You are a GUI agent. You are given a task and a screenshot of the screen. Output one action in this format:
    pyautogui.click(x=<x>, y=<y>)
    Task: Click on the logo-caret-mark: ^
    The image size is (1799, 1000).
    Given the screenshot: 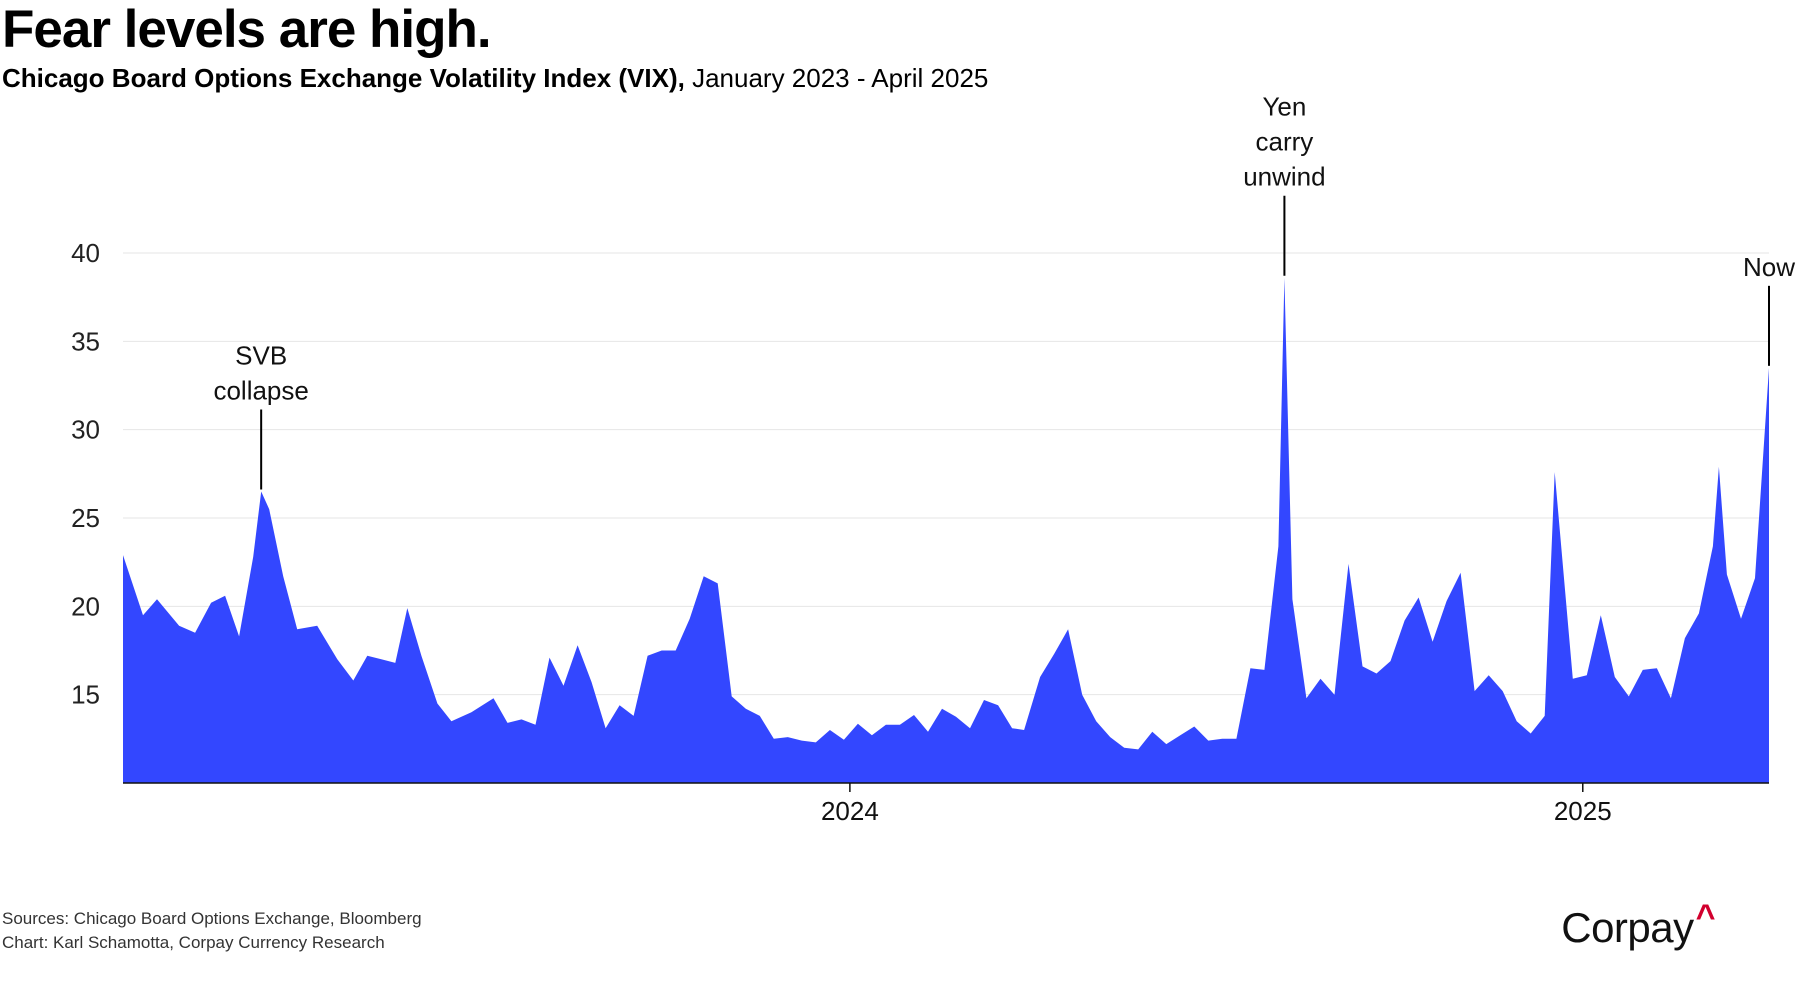 What is the action you would take?
    pyautogui.click(x=1705, y=917)
    